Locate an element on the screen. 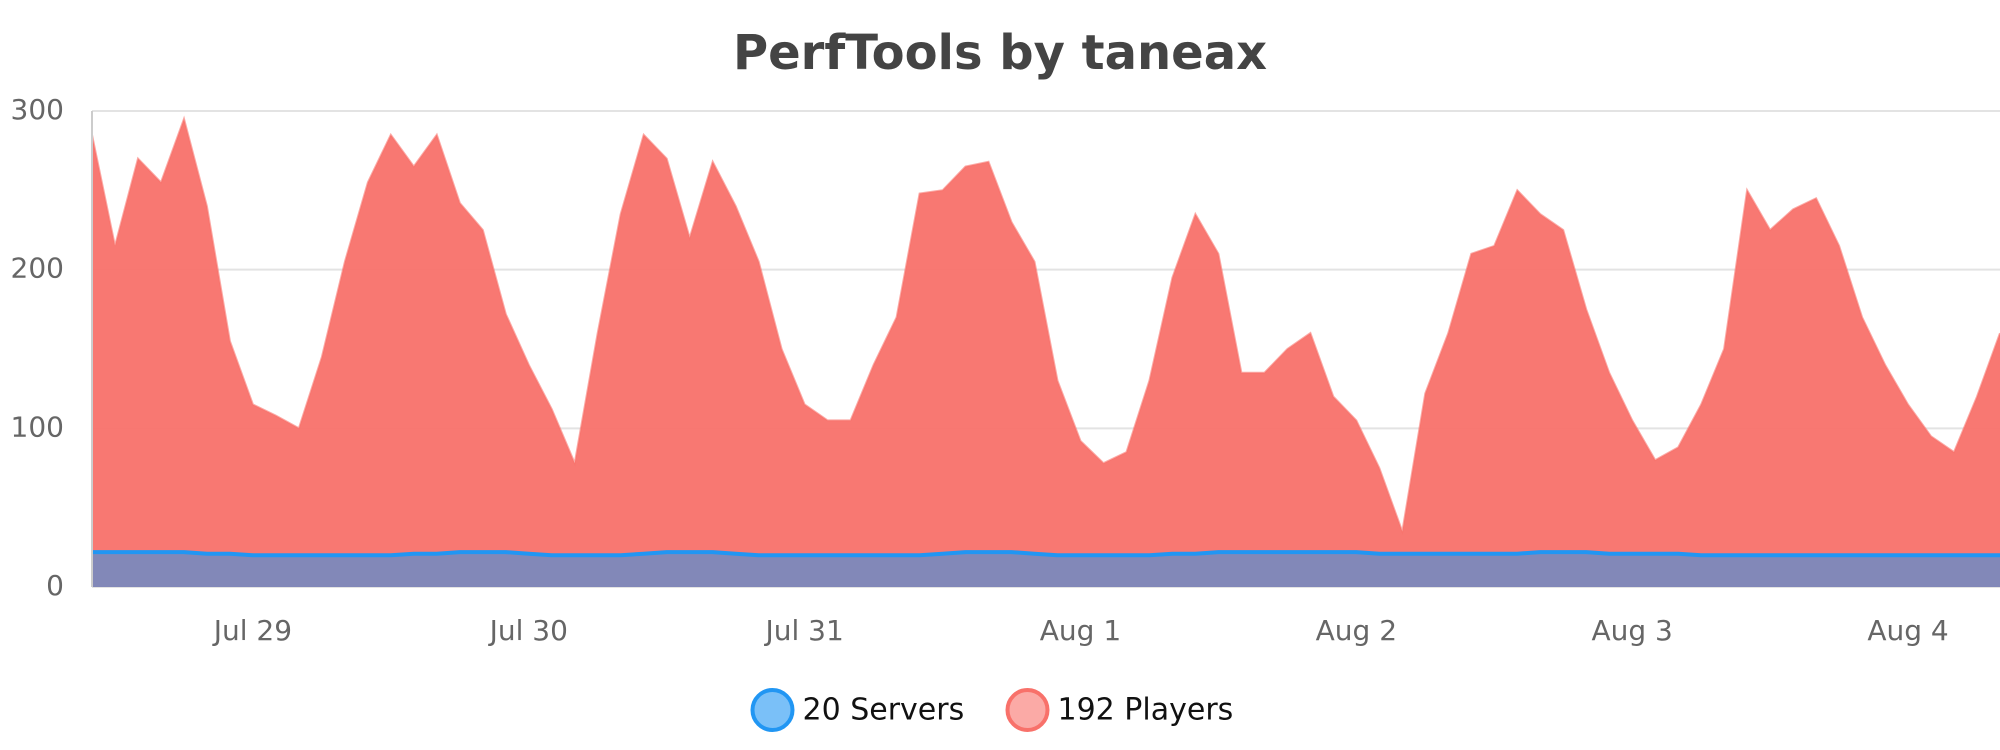 The image size is (2000, 750). legend: 20 Servers 192 Players is located at coordinates (992, 710).